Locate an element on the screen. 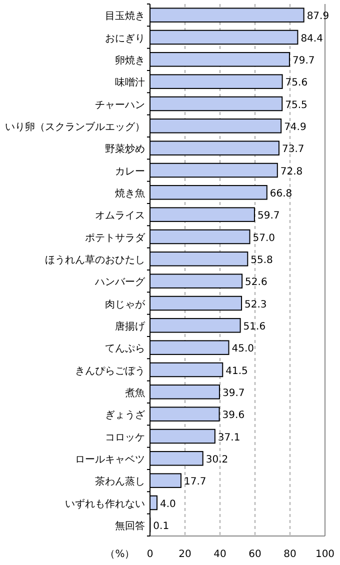 The height and width of the screenshot is (565, 340). data-label: 75.6 is located at coordinates (296, 83).